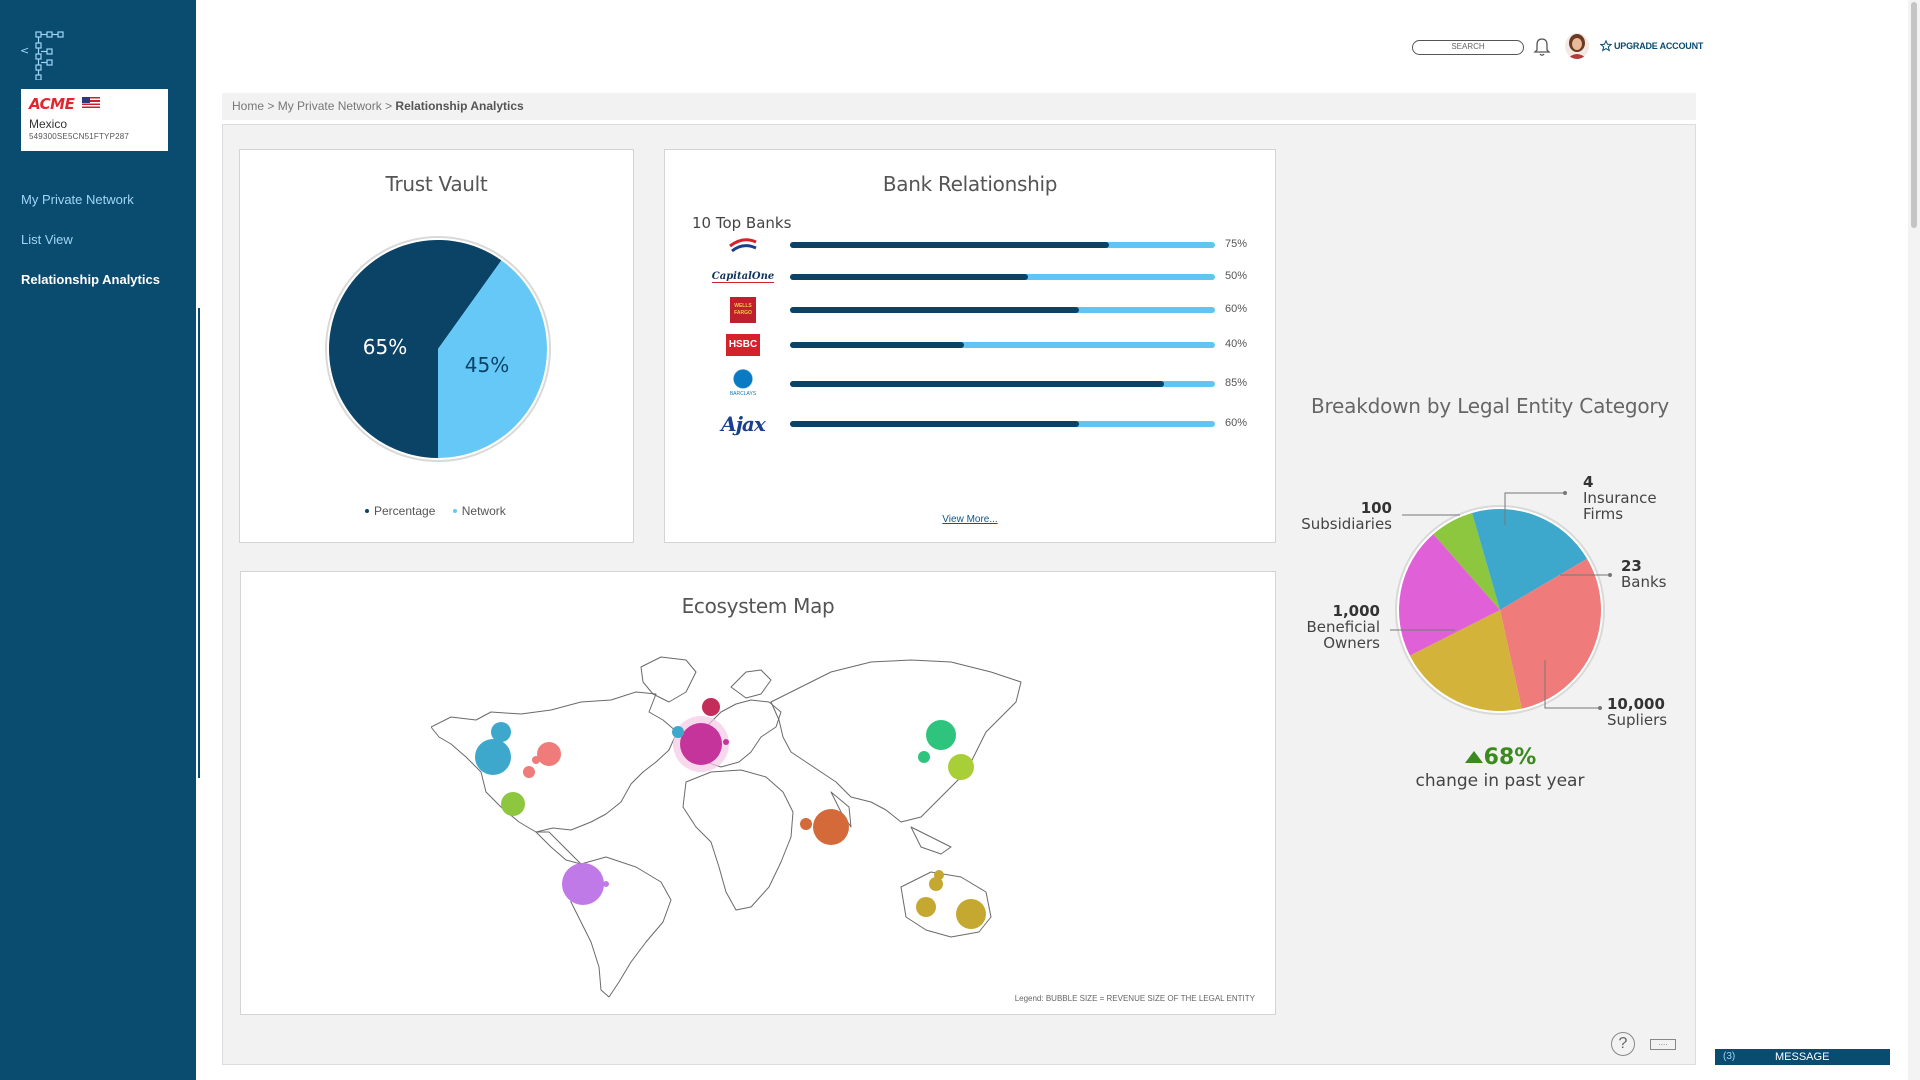  I want to click on network-logo-icon: <, so click(50, 55).